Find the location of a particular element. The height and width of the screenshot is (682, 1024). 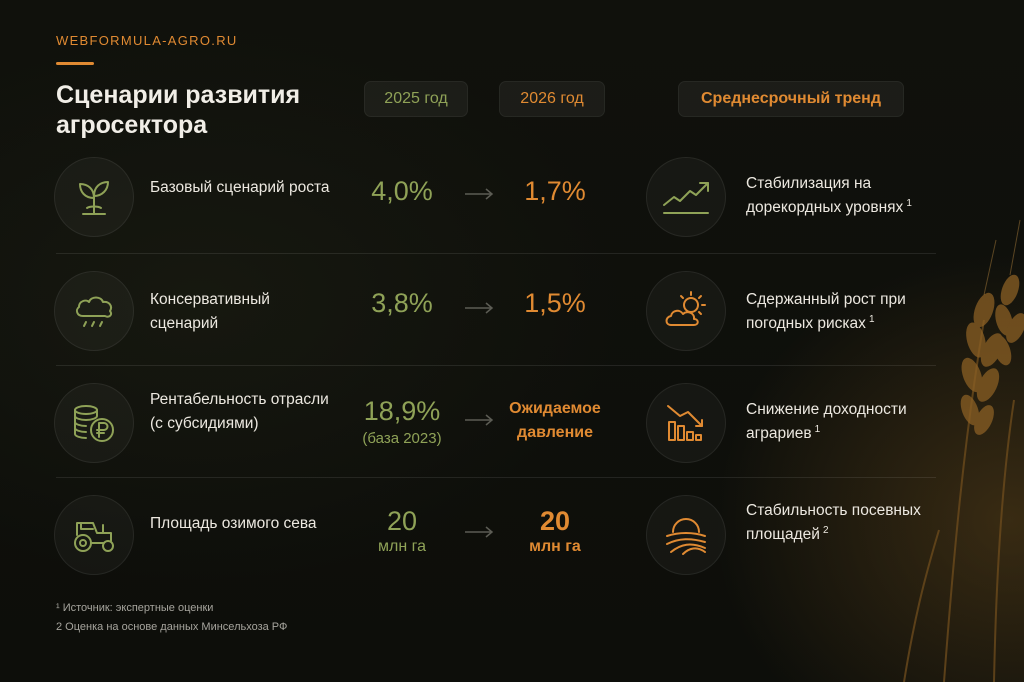

page-title: Сценарии развития агросектора is located at coordinates (178, 110).